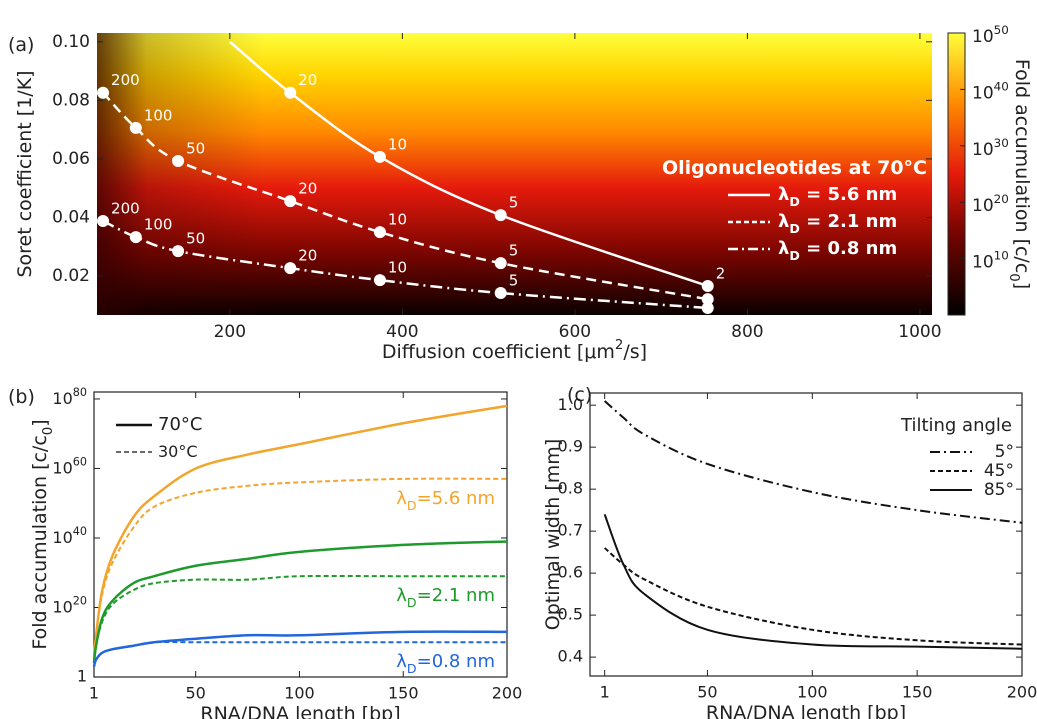 This screenshot has height=719, width=1037. I want to click on y-tick-label: 1060, so click(69, 466).